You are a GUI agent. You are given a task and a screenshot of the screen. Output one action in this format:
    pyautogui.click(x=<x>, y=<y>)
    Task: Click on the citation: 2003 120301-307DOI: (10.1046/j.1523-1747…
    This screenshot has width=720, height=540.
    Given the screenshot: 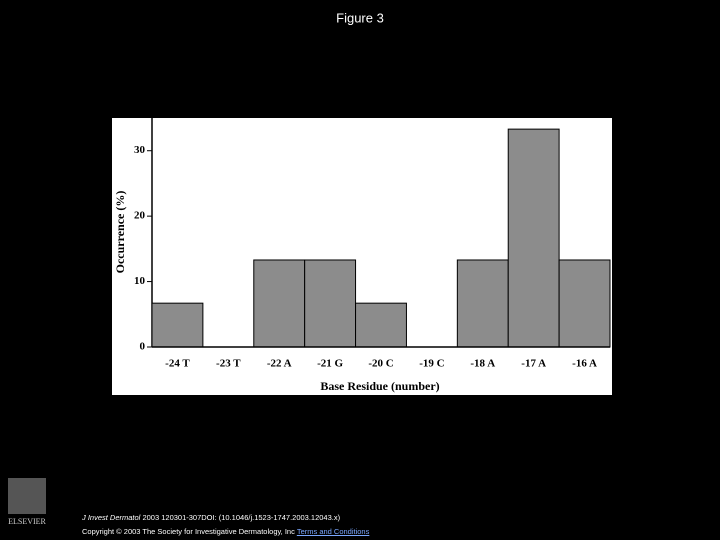 What is the action you would take?
    pyautogui.click(x=241, y=517)
    